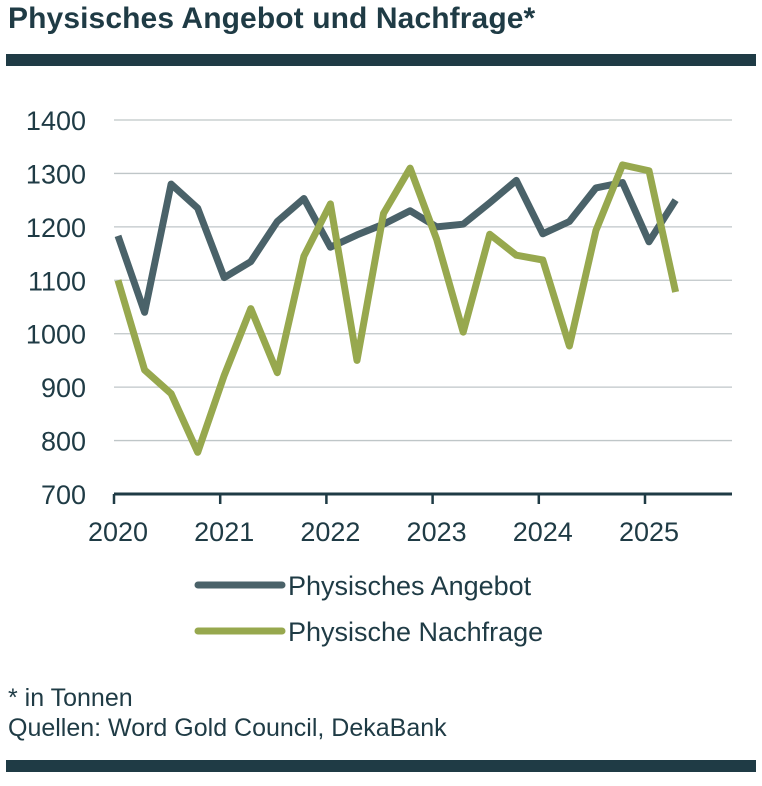 This screenshot has height=786, width=762. I want to click on y-tick-label: 700, so click(63, 495).